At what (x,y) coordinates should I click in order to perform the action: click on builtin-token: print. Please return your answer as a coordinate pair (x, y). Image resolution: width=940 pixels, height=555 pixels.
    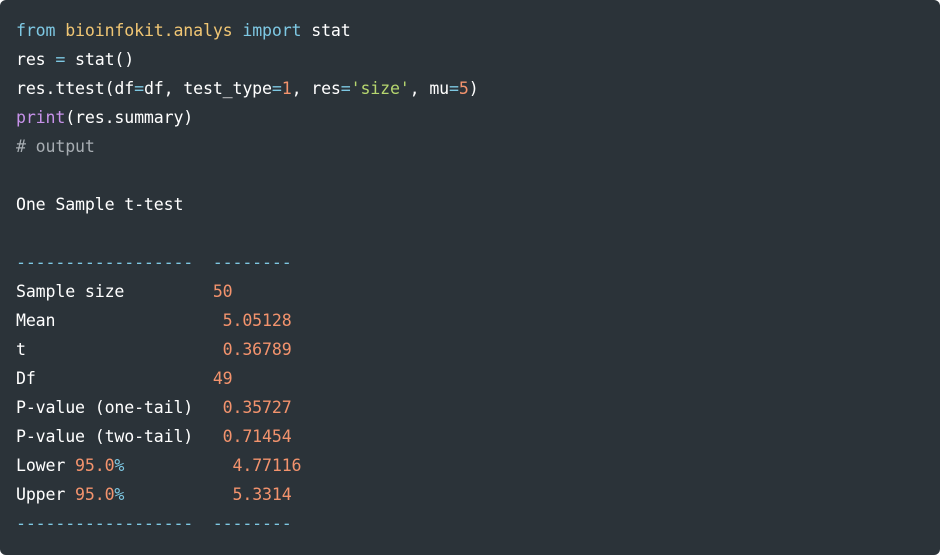
    Looking at the image, I should click on (41, 117).